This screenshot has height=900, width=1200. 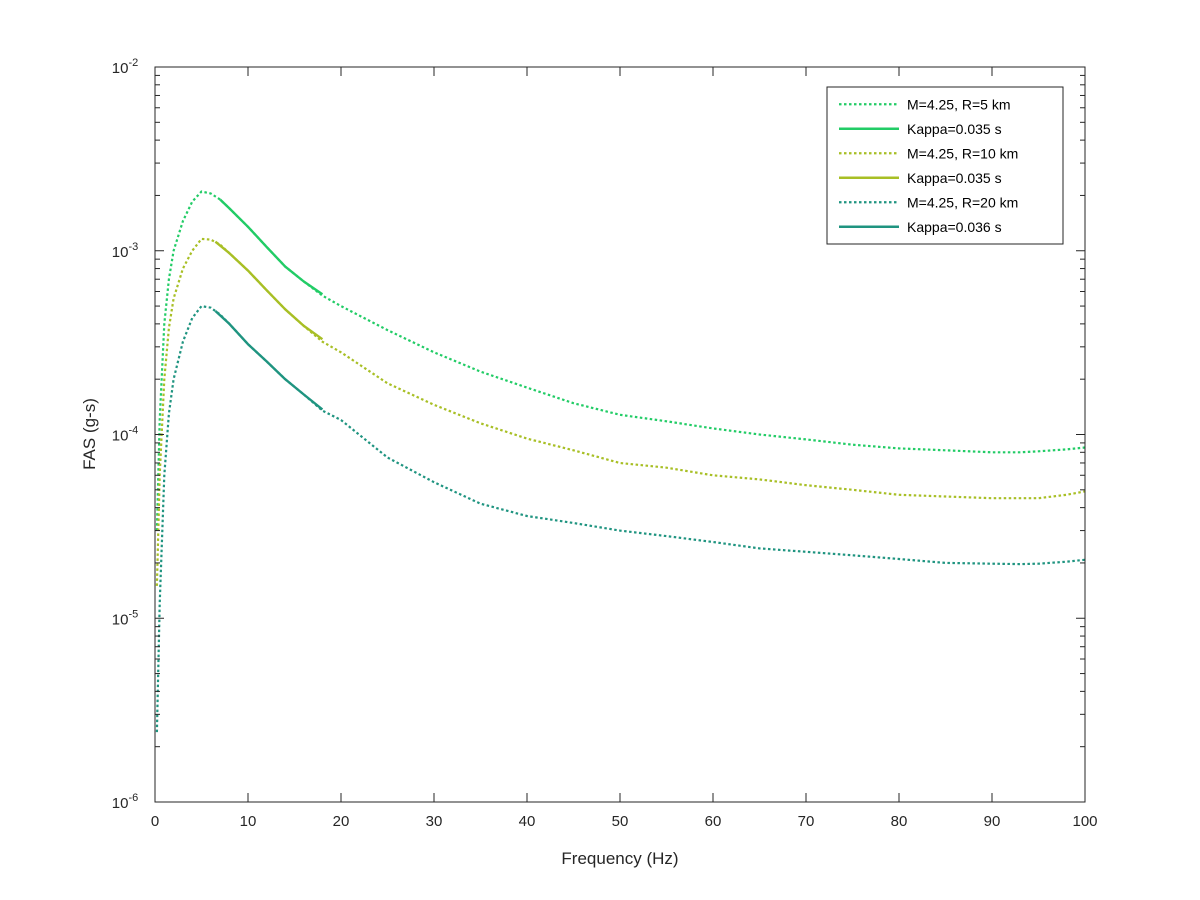 What do you see at coordinates (125, 802) in the screenshot?
I see `y-tick-label: 10⁻⁶` at bounding box center [125, 802].